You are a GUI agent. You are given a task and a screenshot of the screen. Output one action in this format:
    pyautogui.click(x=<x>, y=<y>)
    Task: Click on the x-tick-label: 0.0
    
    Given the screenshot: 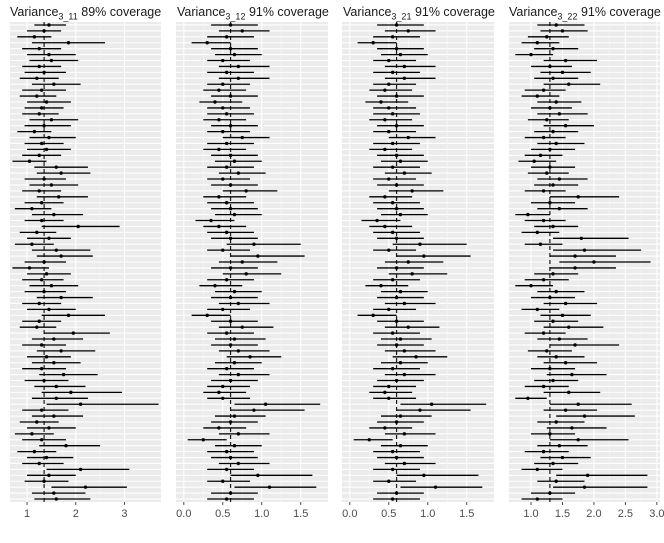 What is the action you would take?
    pyautogui.click(x=349, y=514)
    